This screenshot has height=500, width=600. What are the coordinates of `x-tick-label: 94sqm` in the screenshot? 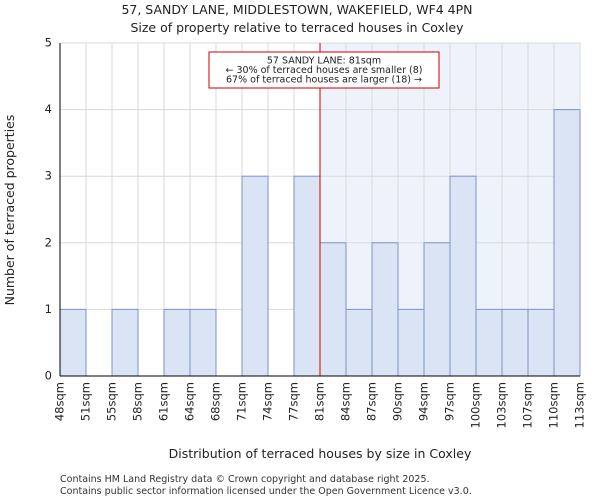 It's located at (424, 401).